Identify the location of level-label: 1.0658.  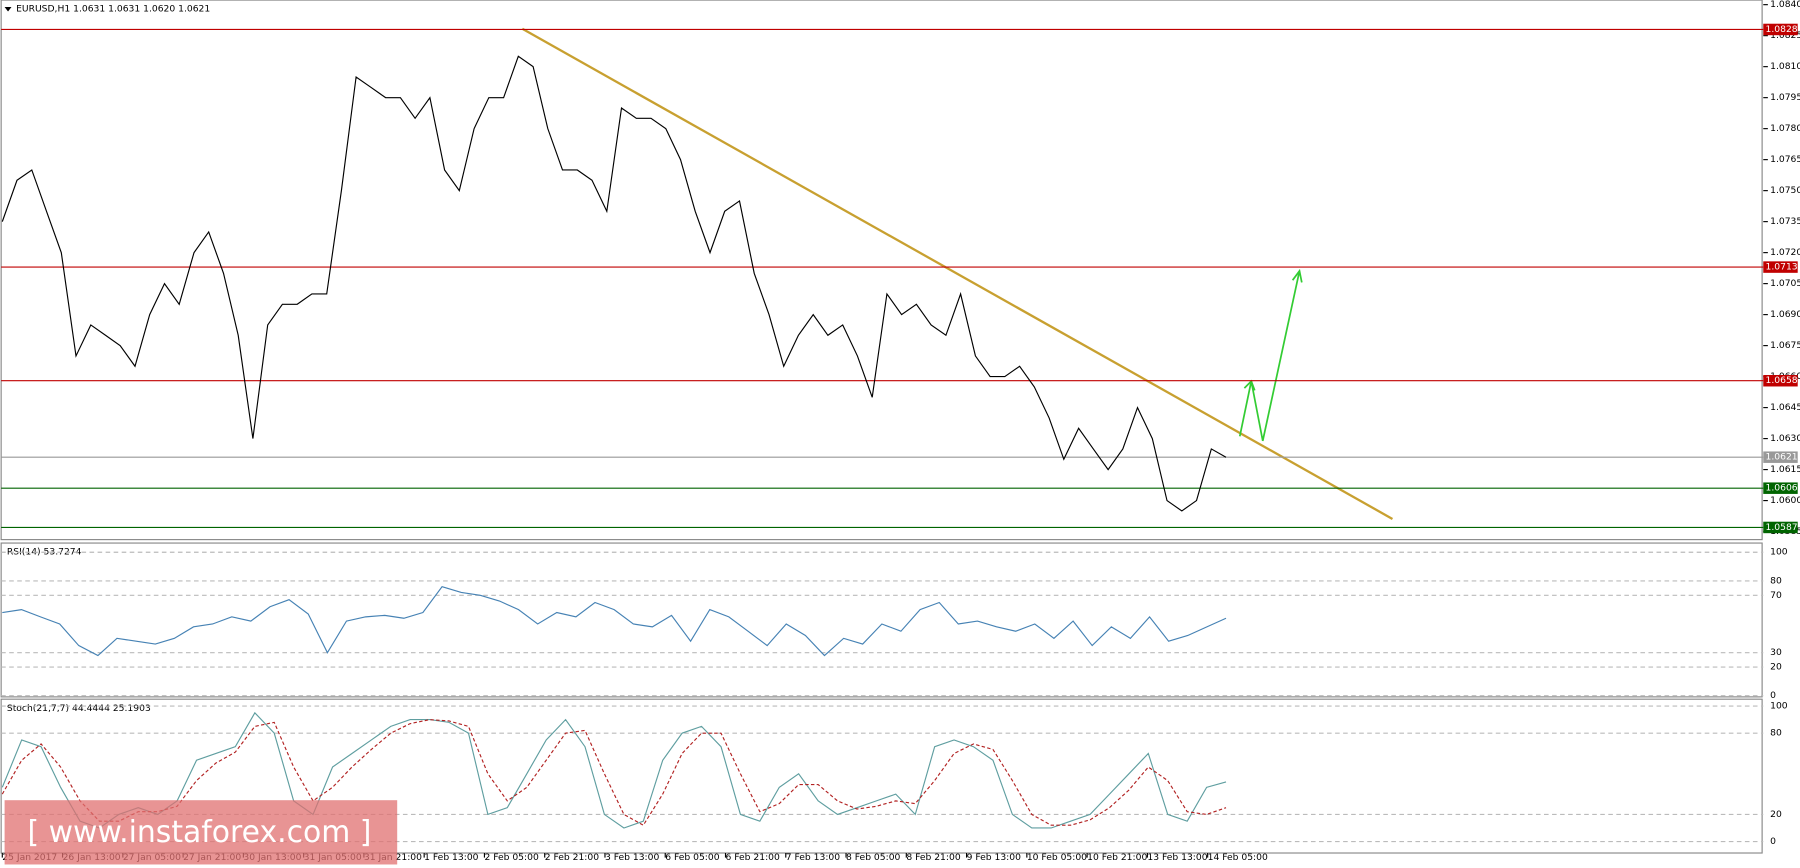
(1782, 380).